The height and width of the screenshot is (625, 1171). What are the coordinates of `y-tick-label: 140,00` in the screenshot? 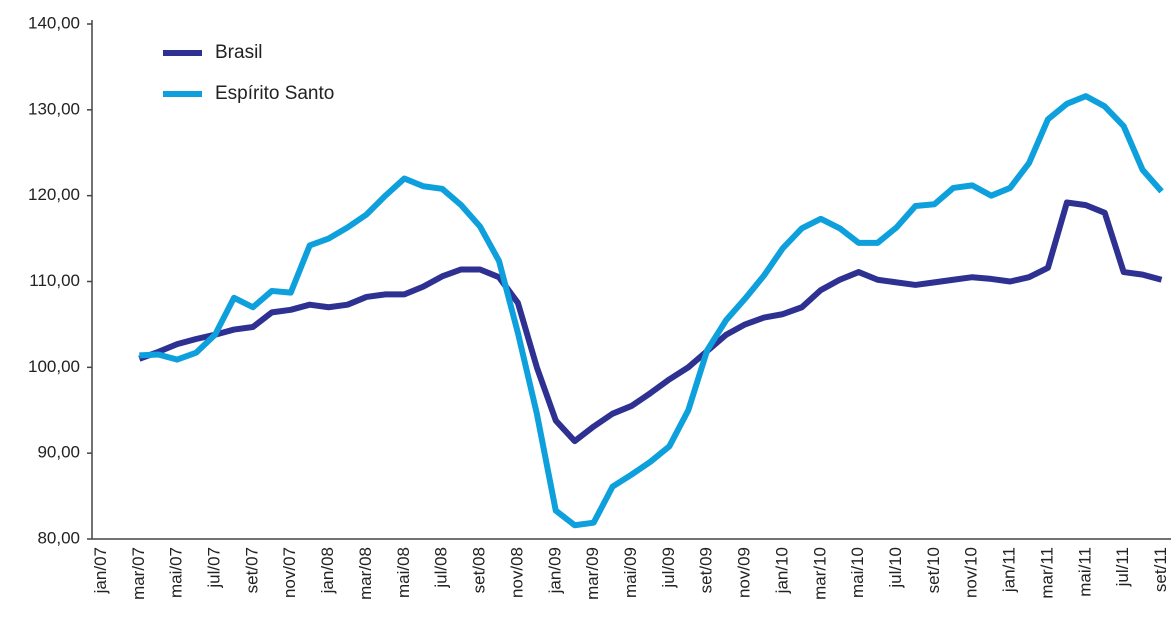 It's located at (54, 22).